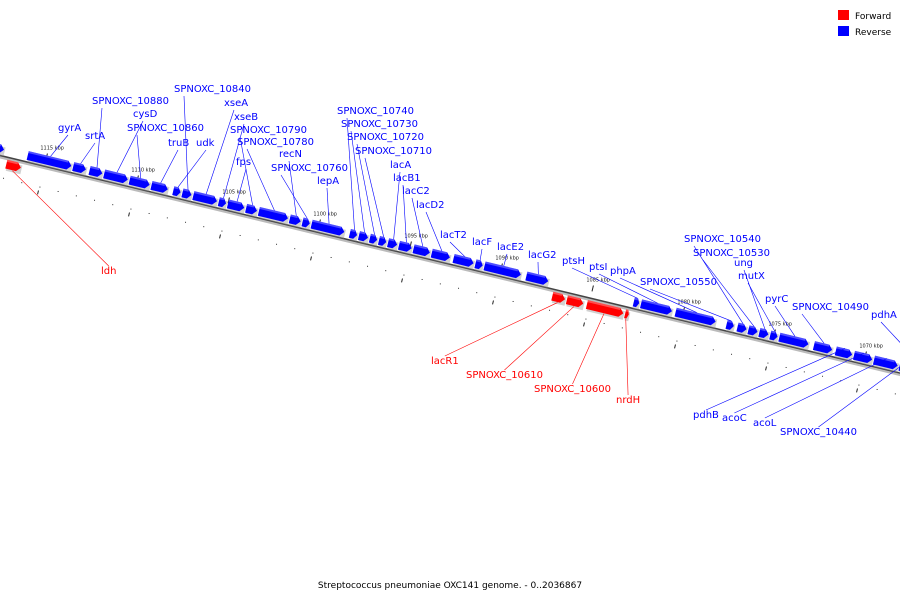  Describe the element at coordinates (246, 117) in the screenshot. I see `gene-label: xseB` at that location.